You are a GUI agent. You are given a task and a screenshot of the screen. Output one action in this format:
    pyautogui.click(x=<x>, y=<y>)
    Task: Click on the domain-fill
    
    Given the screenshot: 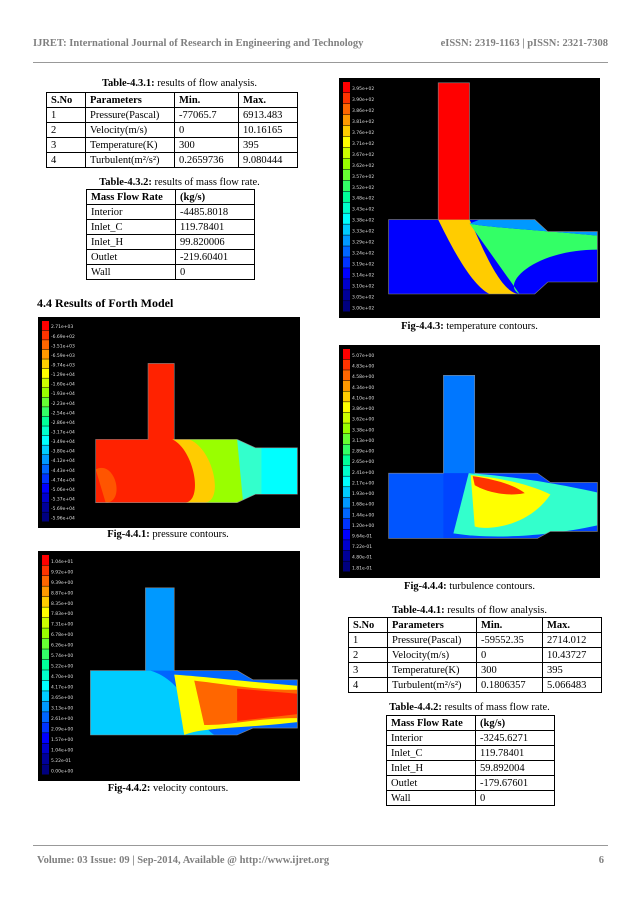 What is the action you would take?
    pyautogui.click(x=493, y=457)
    